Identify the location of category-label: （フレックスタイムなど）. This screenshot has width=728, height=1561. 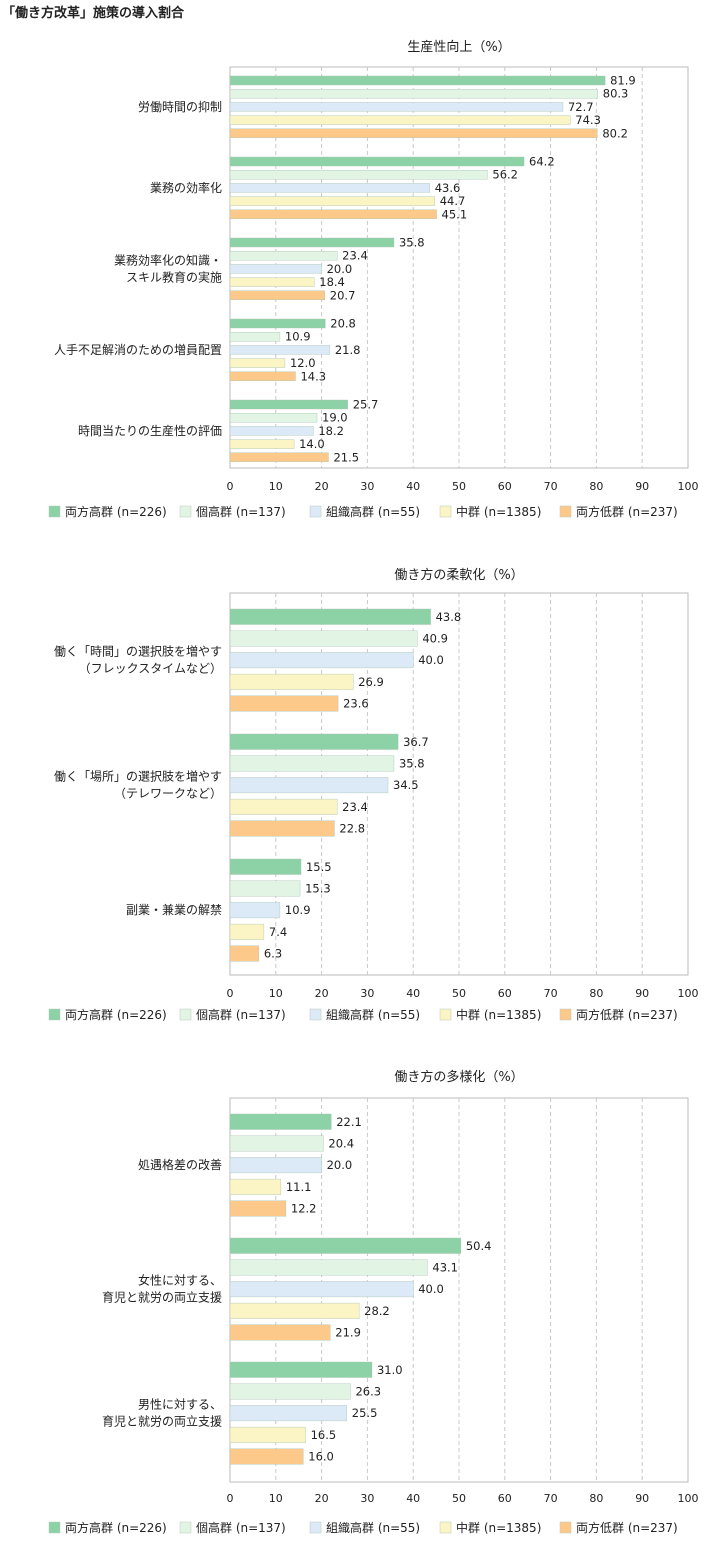
(150, 669).